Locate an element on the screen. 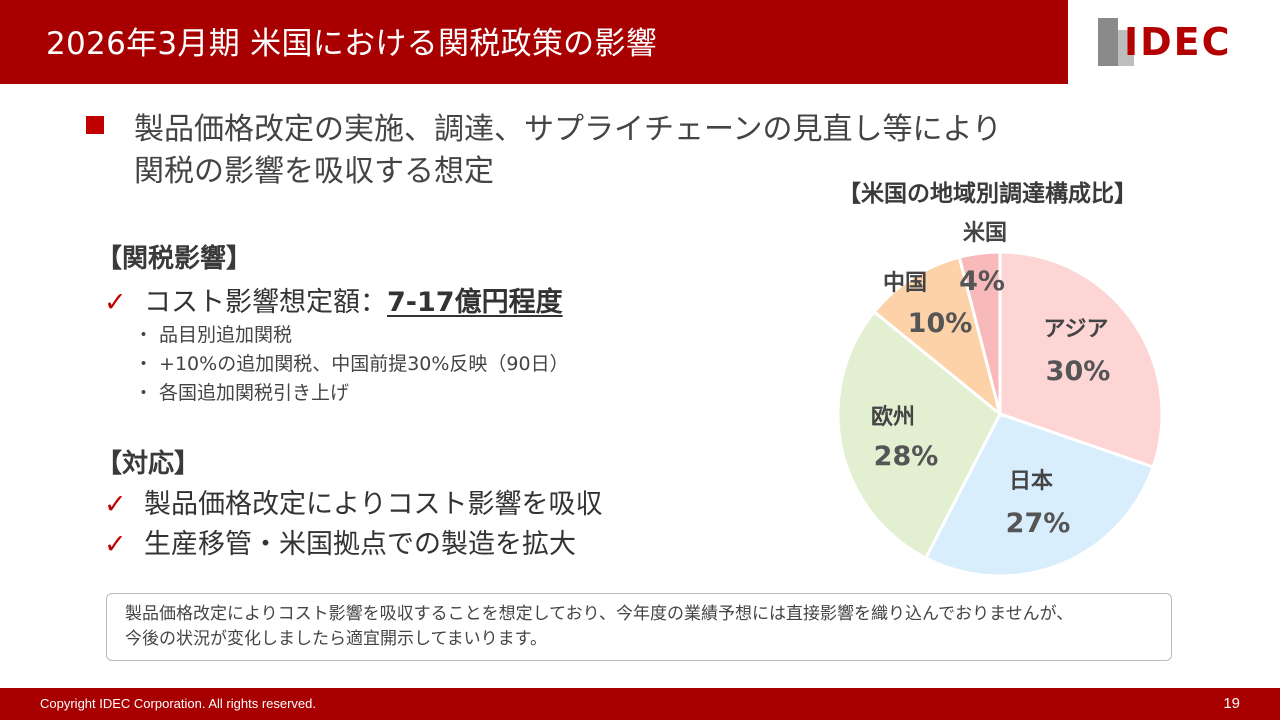  lead-line-2: 関税の影響を吸収する想定 is located at coordinates (314, 171).